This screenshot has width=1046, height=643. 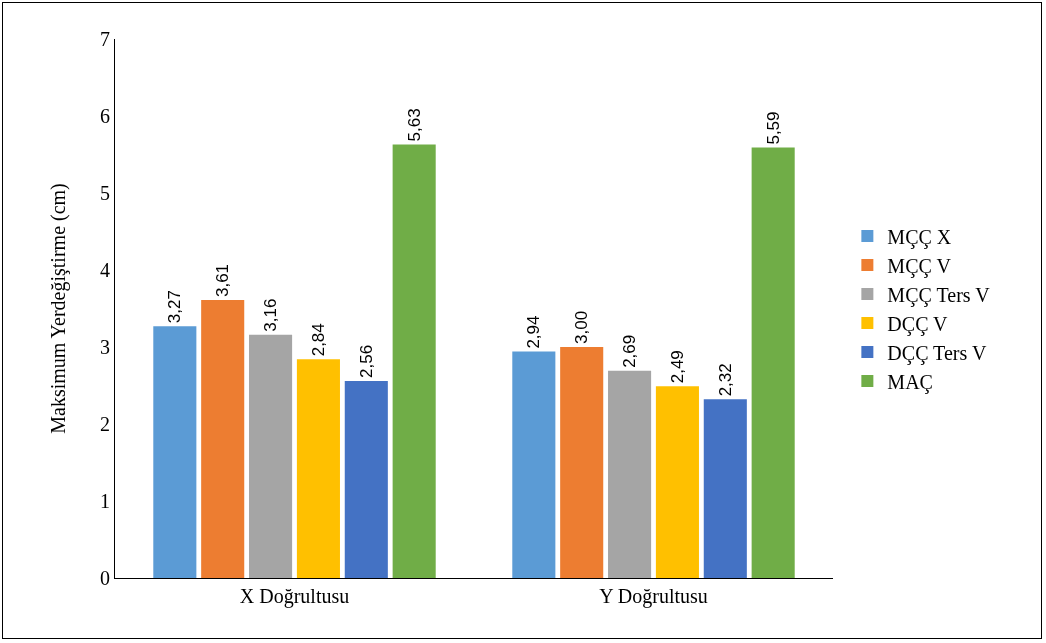 I want to click on y-tick-label: 1, so click(x=105, y=501).